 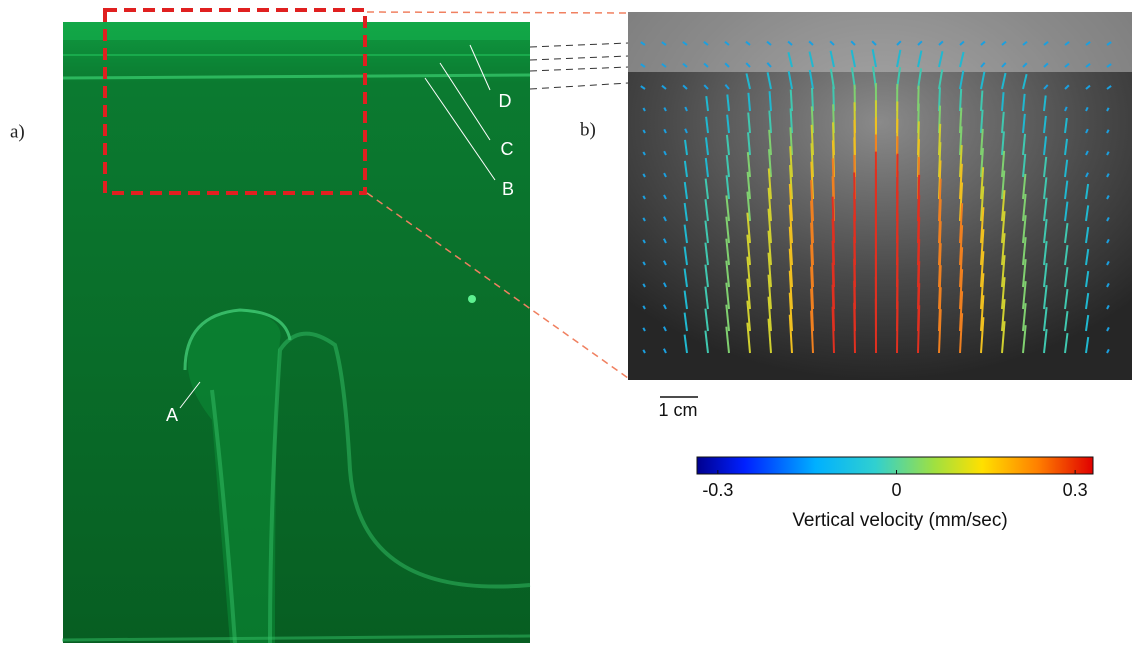 What do you see at coordinates (677, 410) in the screenshot?
I see `scale-bar-label: 1 cm` at bounding box center [677, 410].